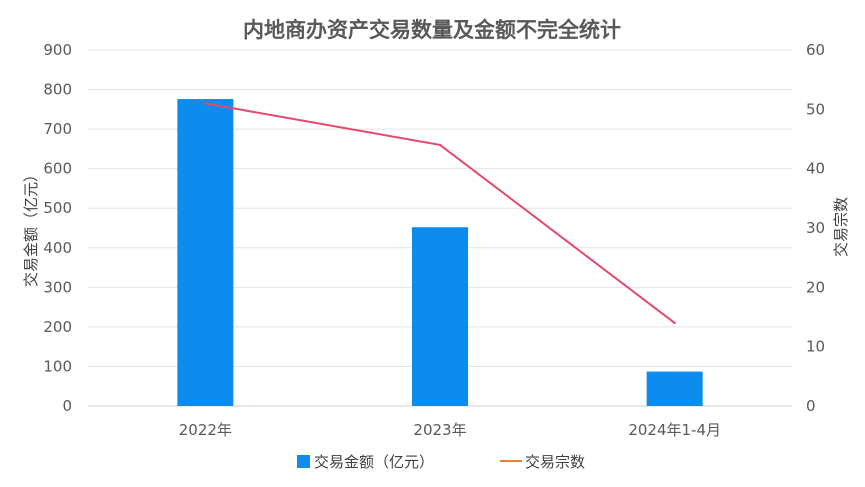  I want to click on y2-axis-title: 交易宗数, so click(841, 227).